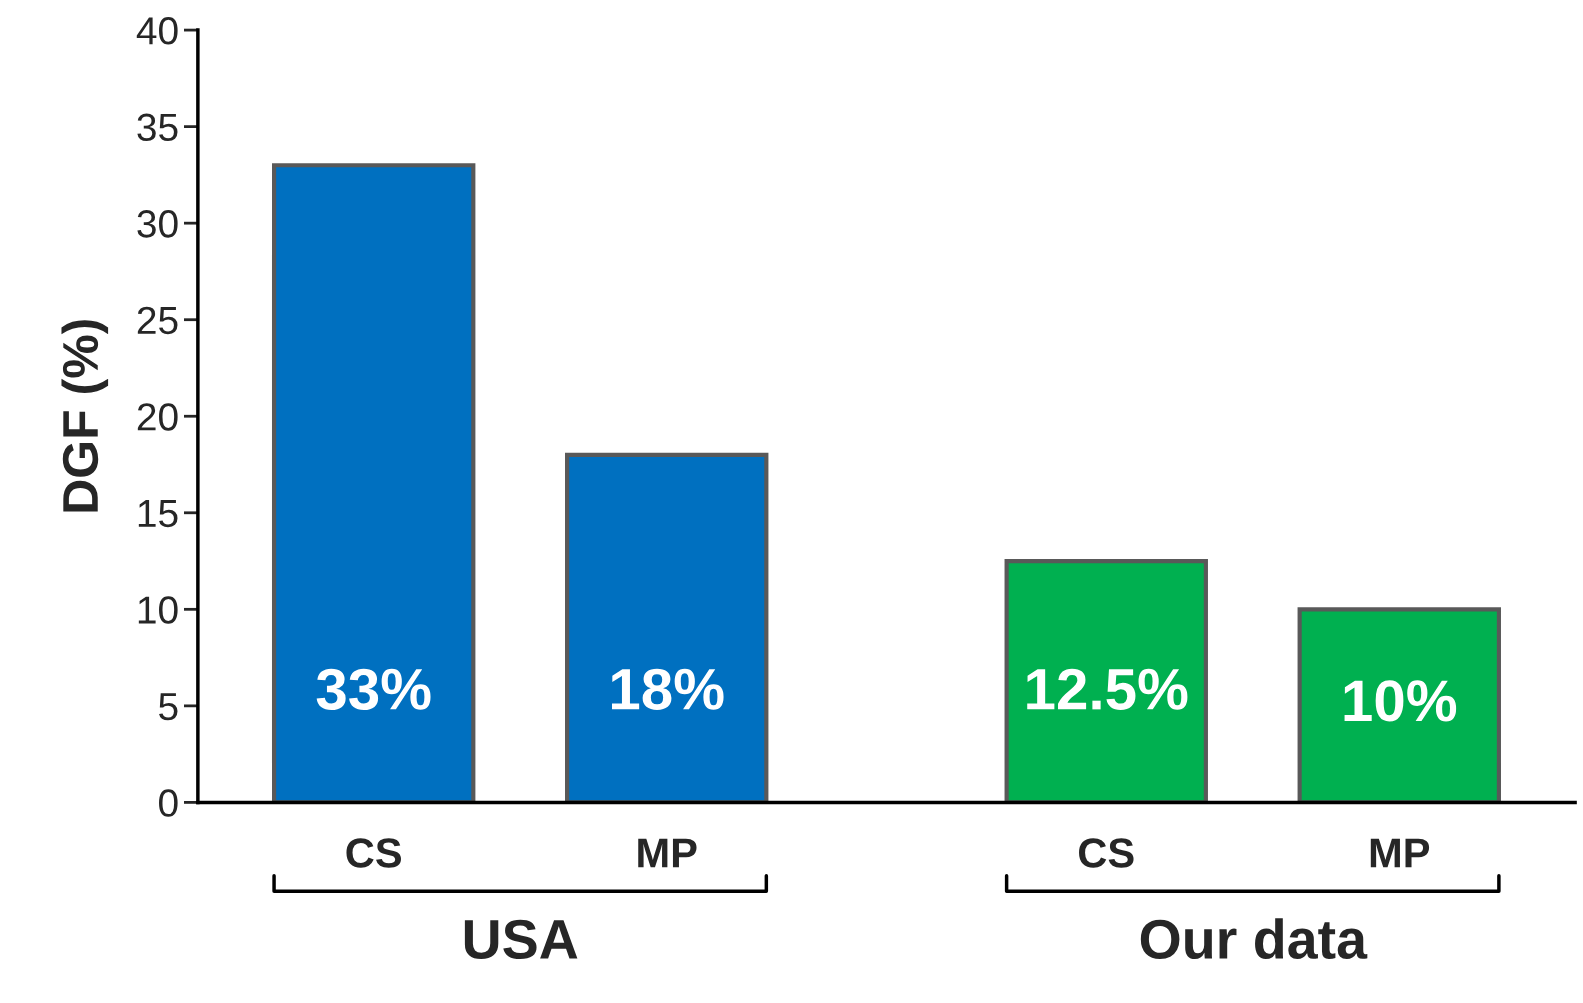 This screenshot has height=1003, width=1583. I want to click on y-axis-title: DGF (%), so click(85, 416).